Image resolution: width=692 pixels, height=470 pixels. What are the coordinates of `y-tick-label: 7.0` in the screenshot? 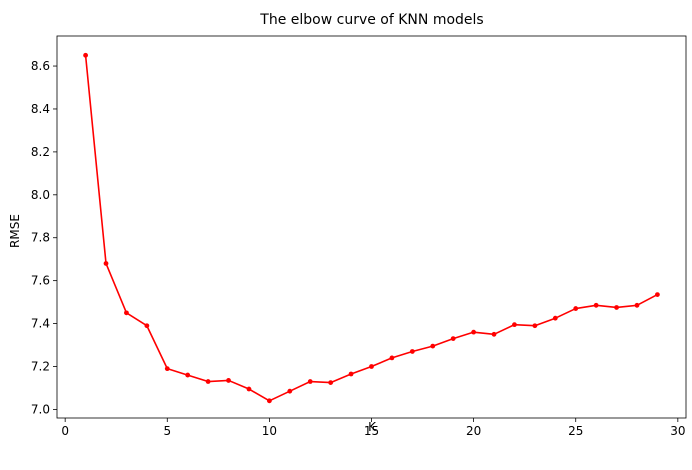 It's located at (40, 409).